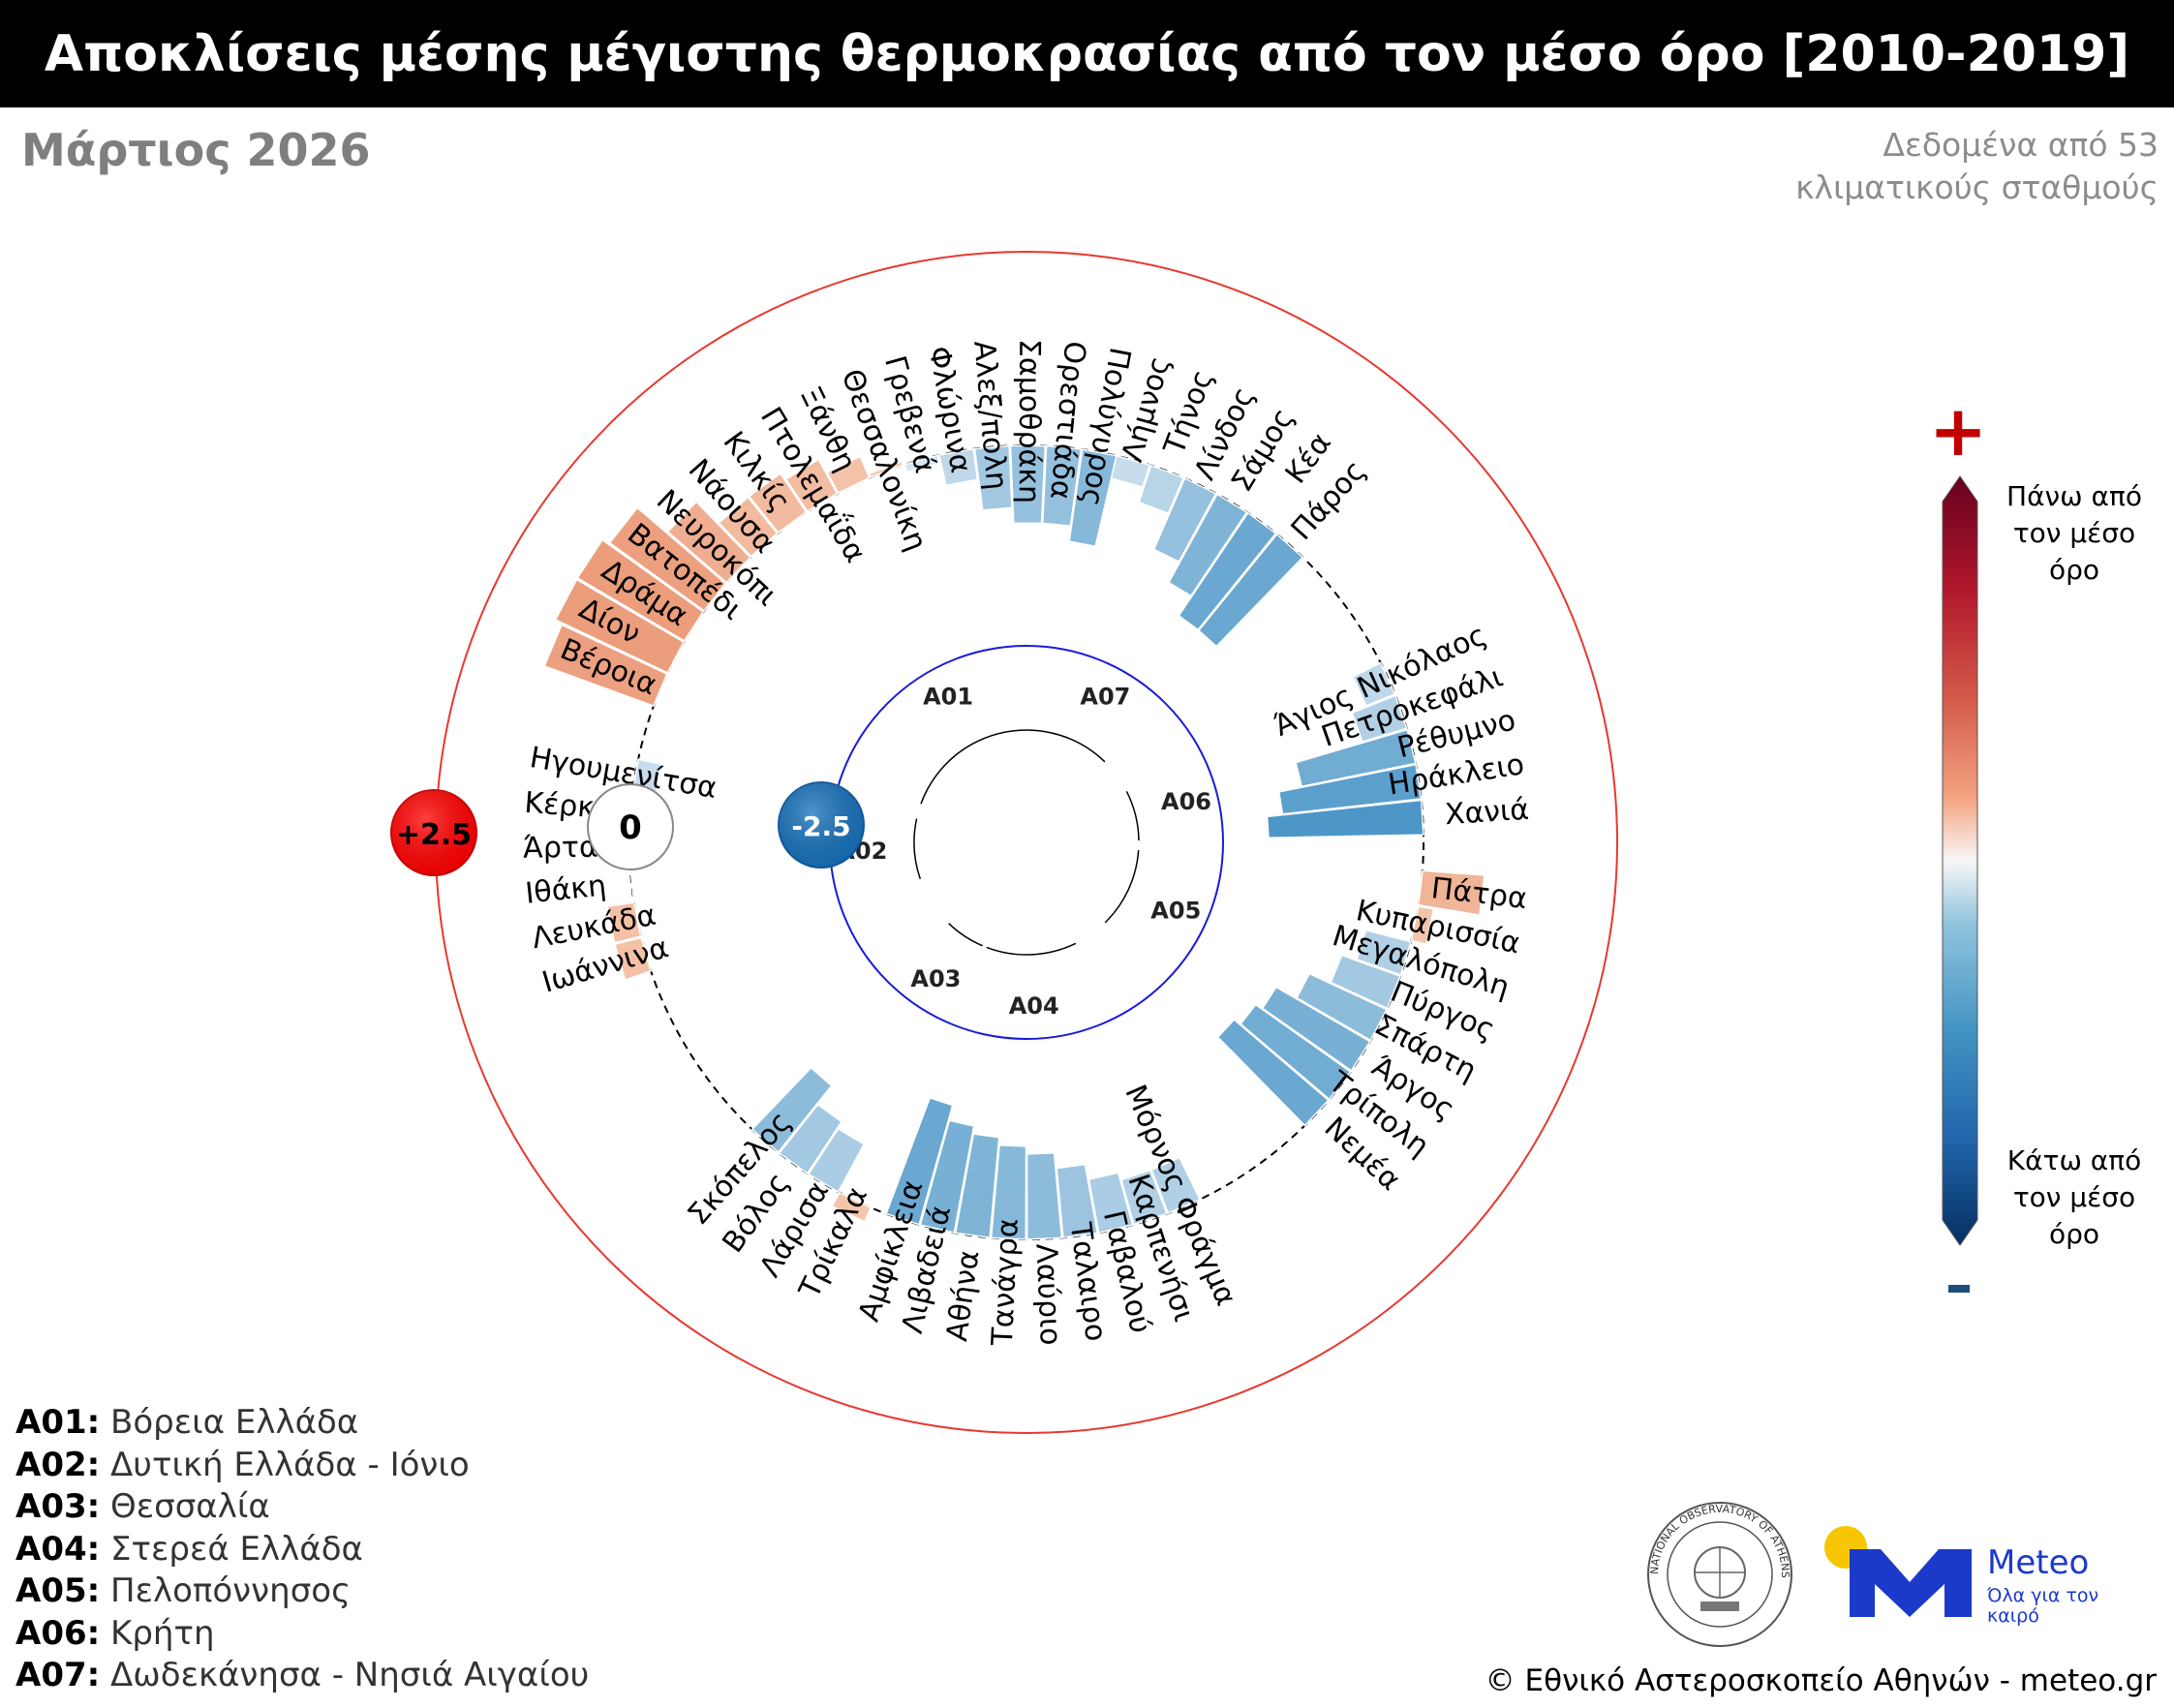  What do you see at coordinates (2074, 570) in the screenshot?
I see `colorbar-top-label: όρο` at bounding box center [2074, 570].